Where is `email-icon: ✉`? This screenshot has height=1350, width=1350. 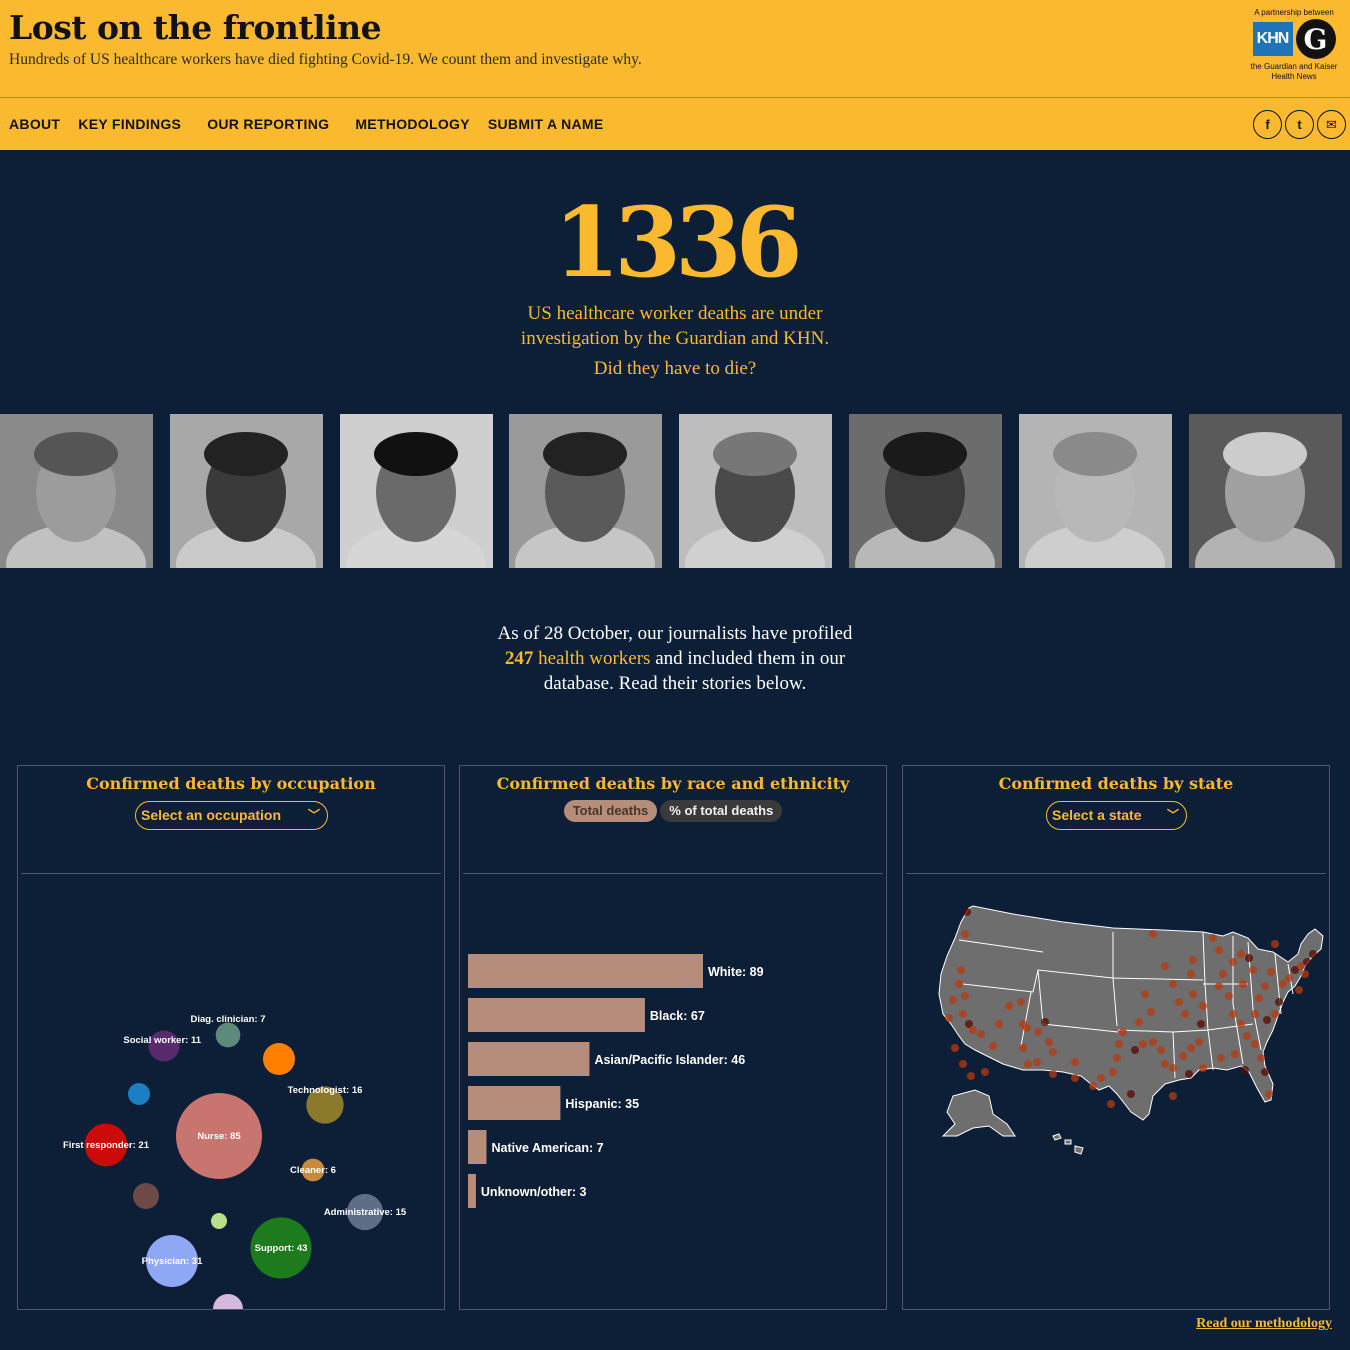 email-icon: ✉ is located at coordinates (1331, 124).